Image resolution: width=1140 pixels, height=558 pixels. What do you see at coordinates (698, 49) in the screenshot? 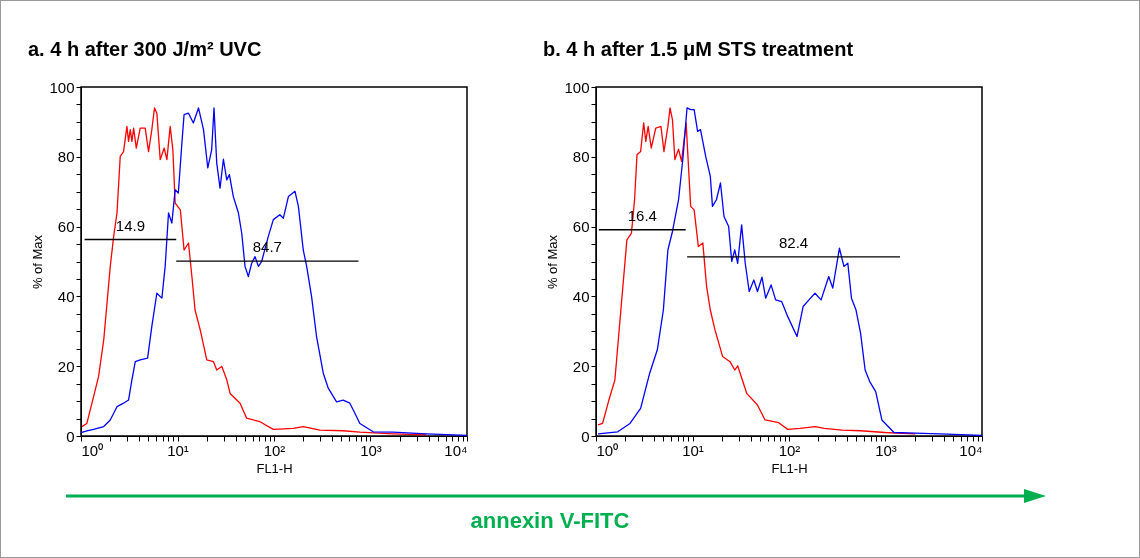
I see `chart-title: b. 4 h after 1.5 μM STS treatment` at bounding box center [698, 49].